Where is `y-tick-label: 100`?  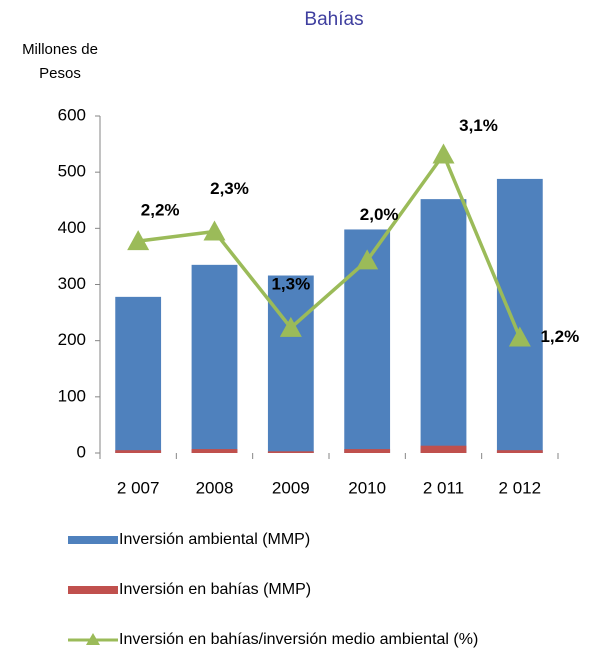 y-tick-label: 100 is located at coordinates (72, 395).